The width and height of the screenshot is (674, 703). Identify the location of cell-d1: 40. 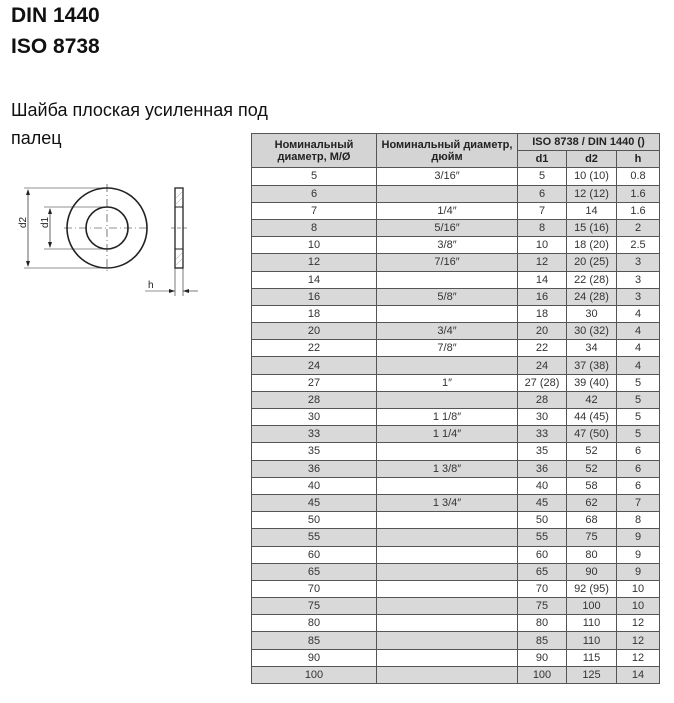
(542, 485).